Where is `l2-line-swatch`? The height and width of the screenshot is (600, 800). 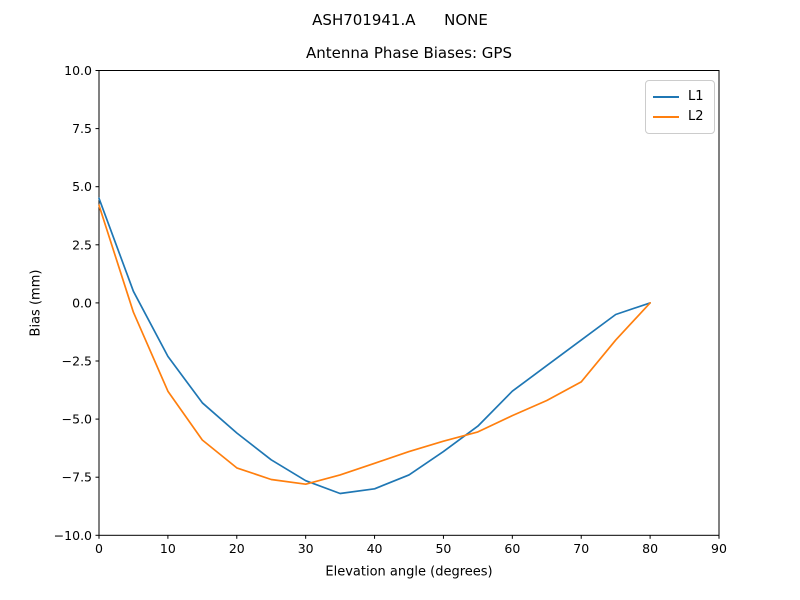
l2-line-swatch is located at coordinates (666, 117).